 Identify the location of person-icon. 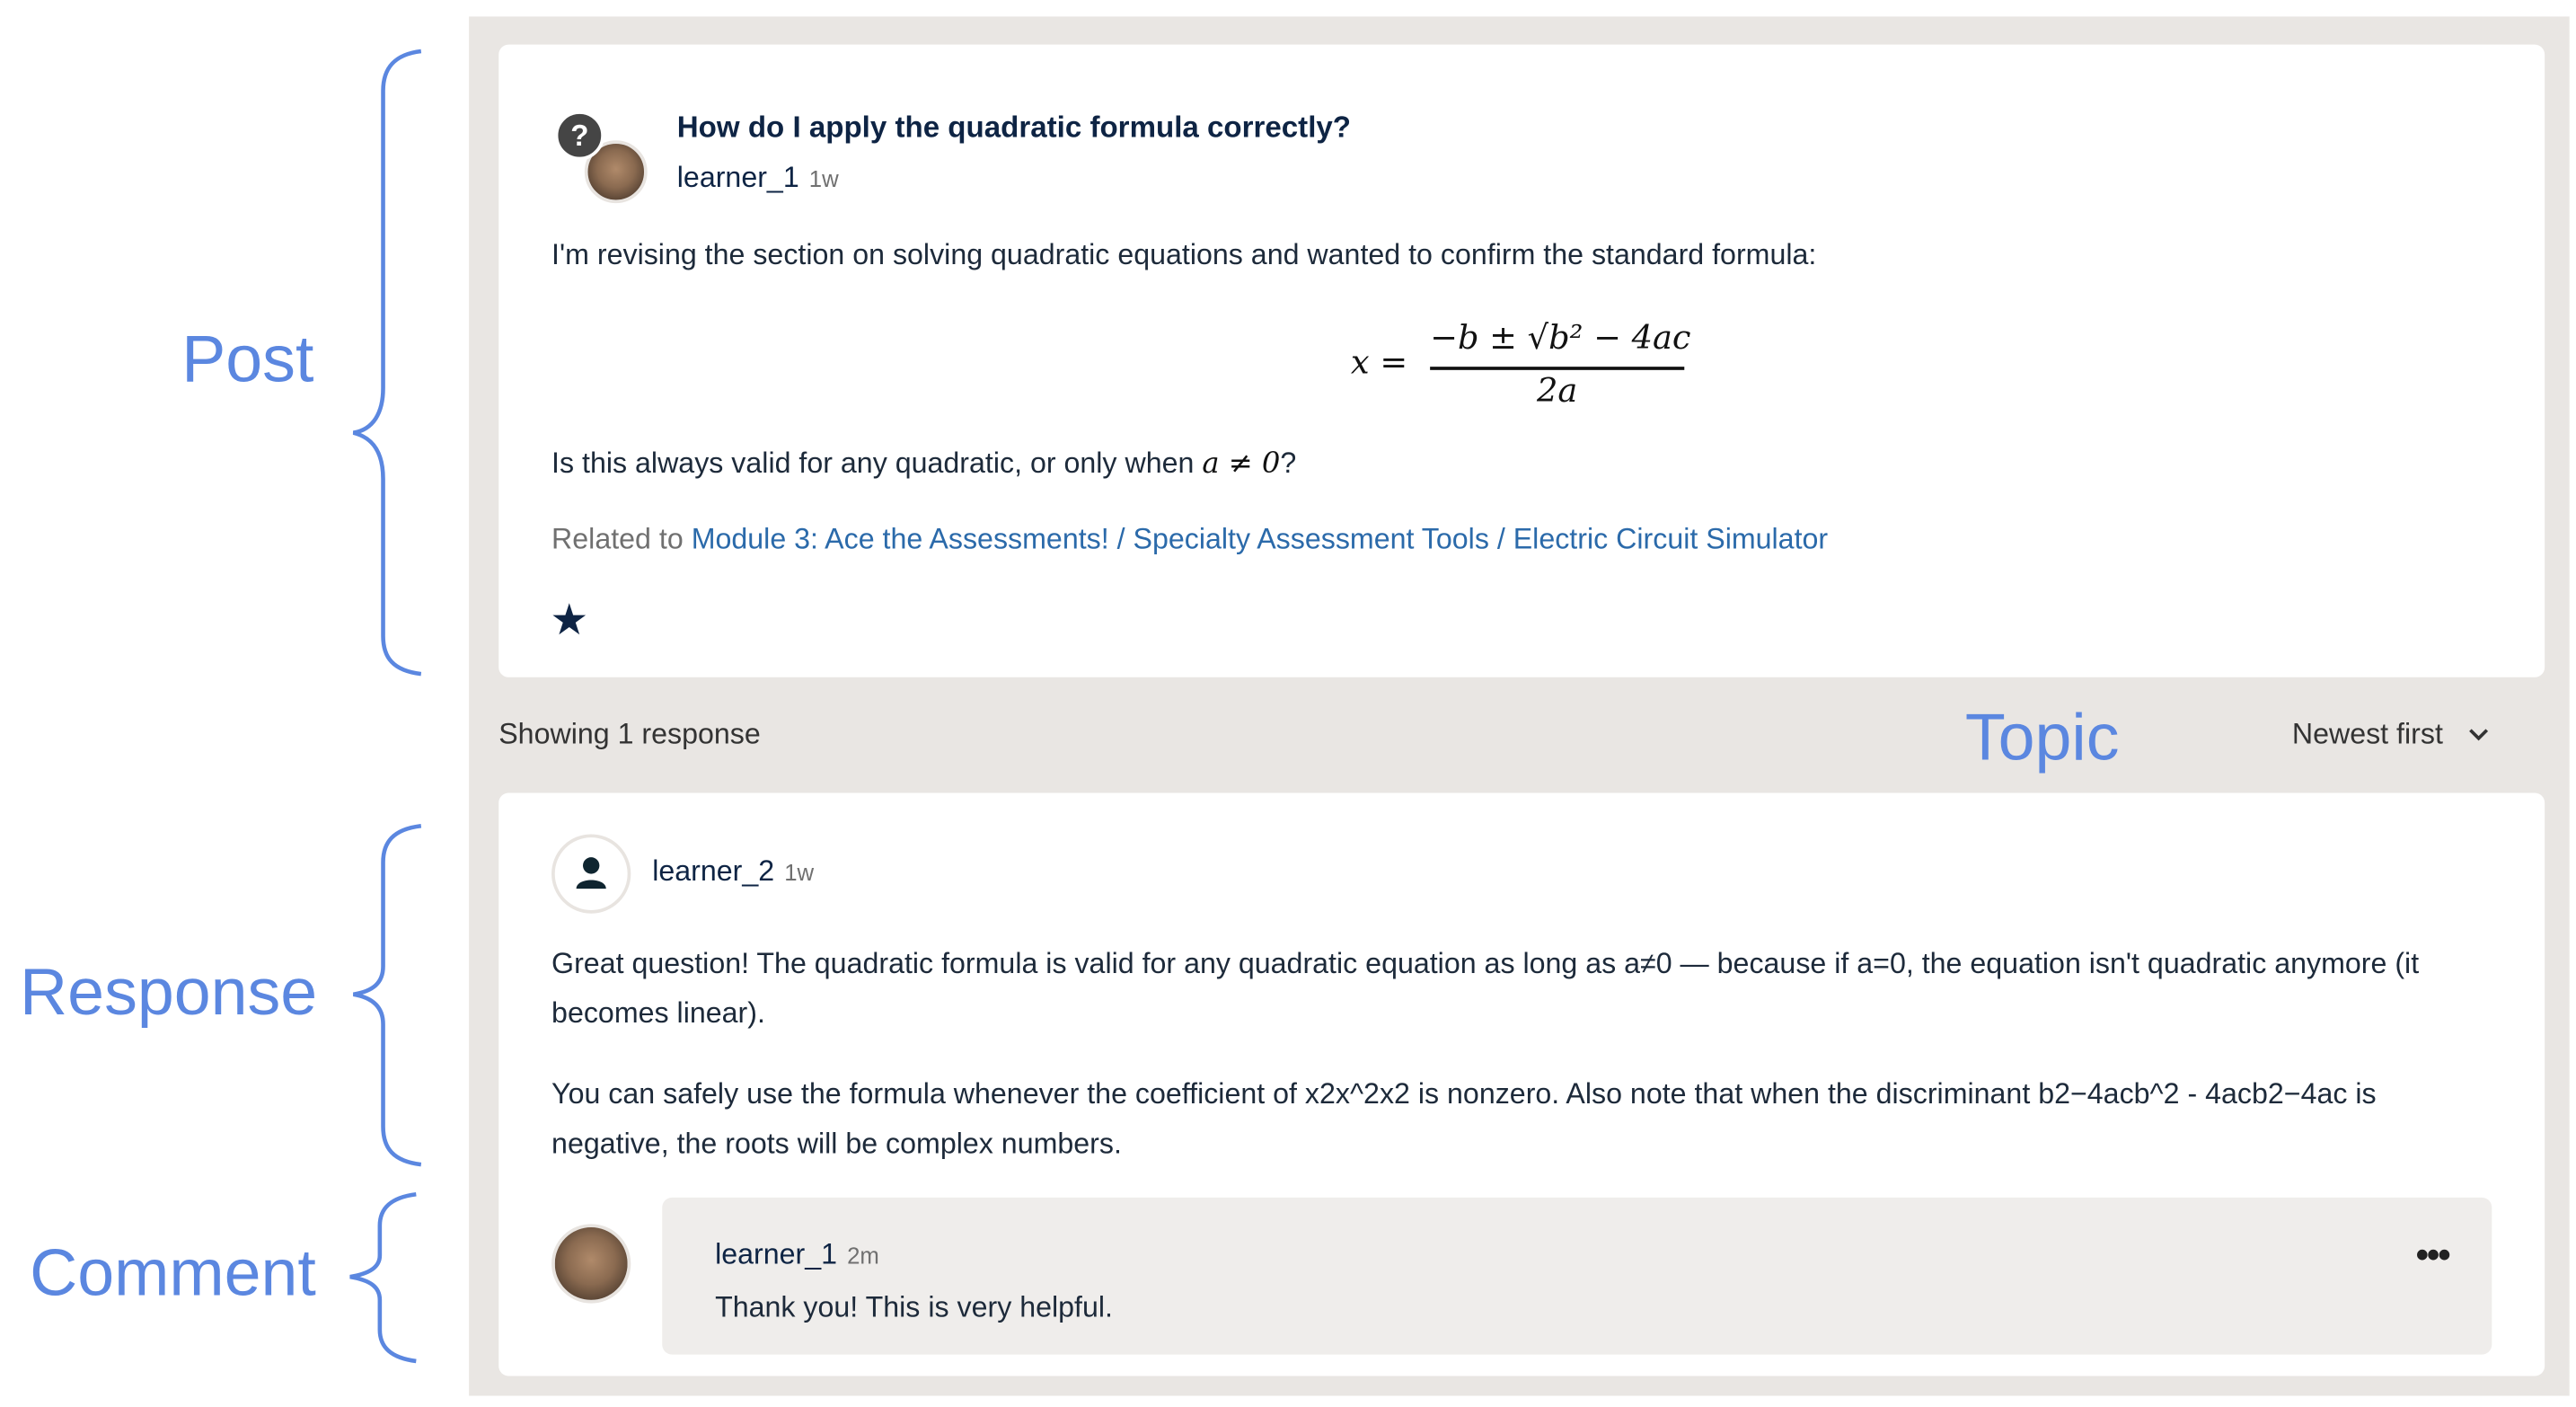
(591, 873).